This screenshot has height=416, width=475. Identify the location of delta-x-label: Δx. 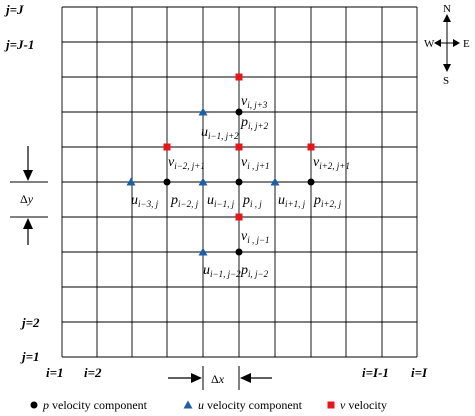
(218, 379).